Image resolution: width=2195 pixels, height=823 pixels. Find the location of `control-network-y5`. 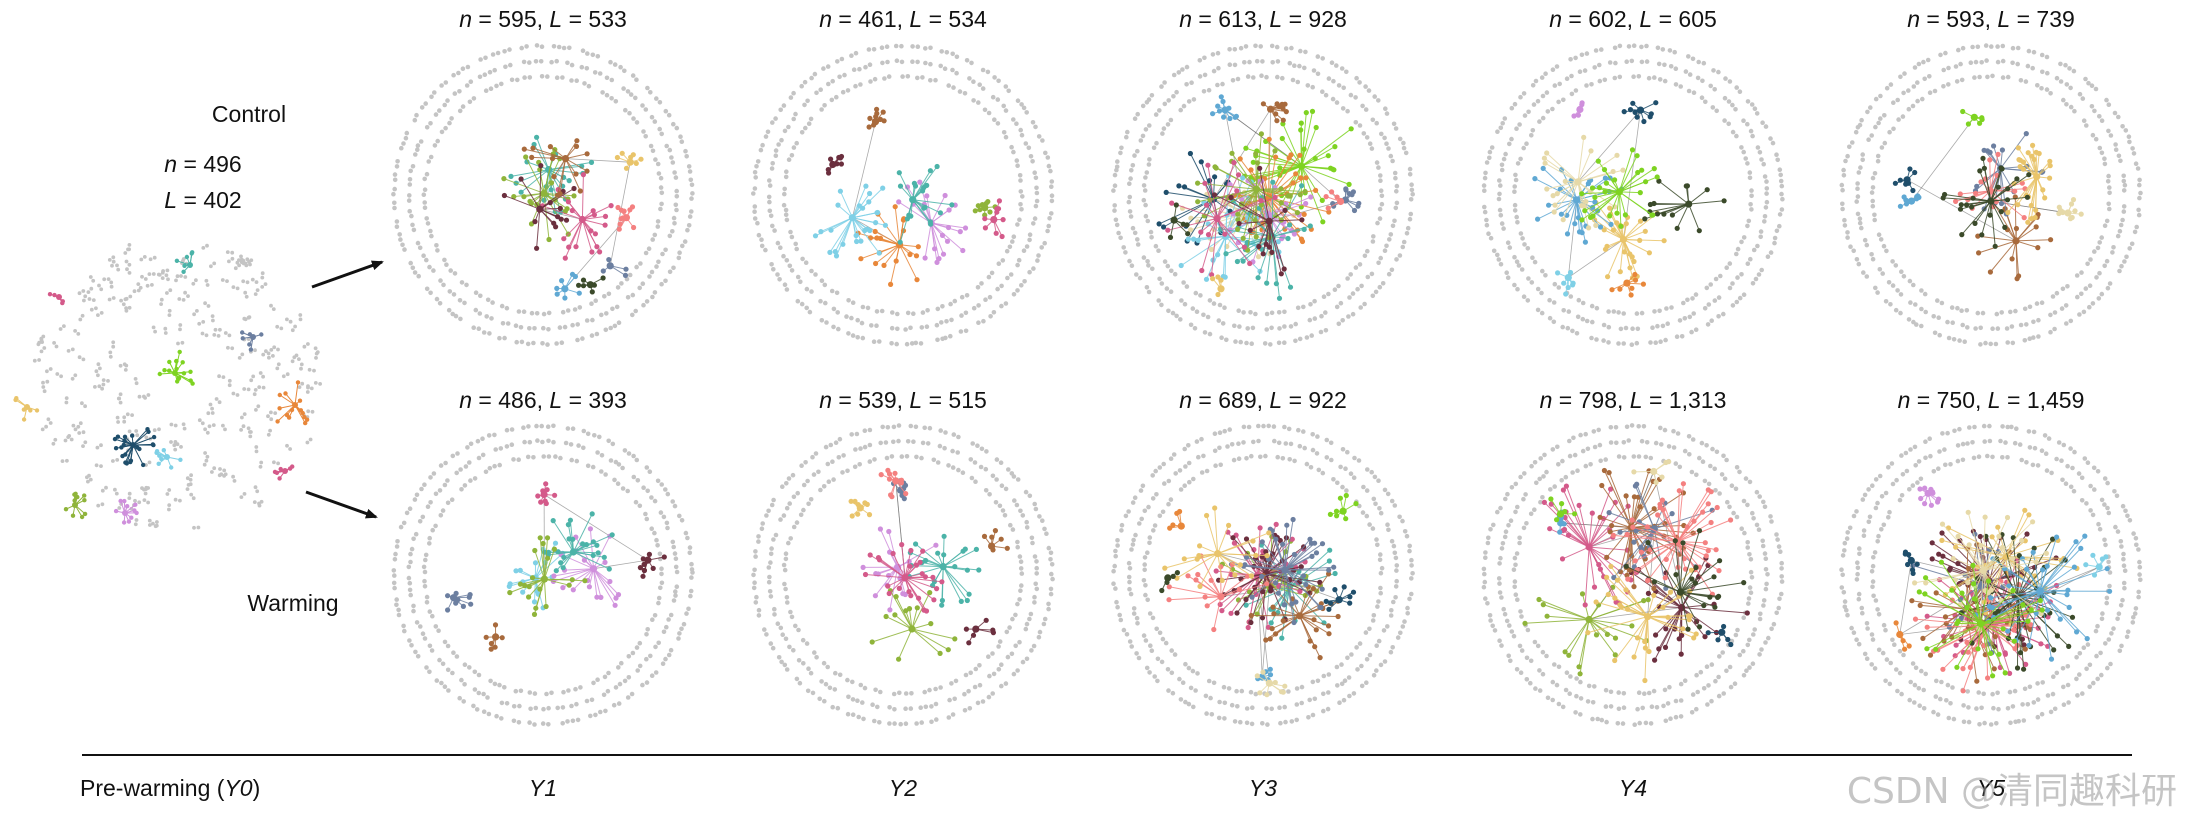

control-network-y5 is located at coordinates (1991, 195).